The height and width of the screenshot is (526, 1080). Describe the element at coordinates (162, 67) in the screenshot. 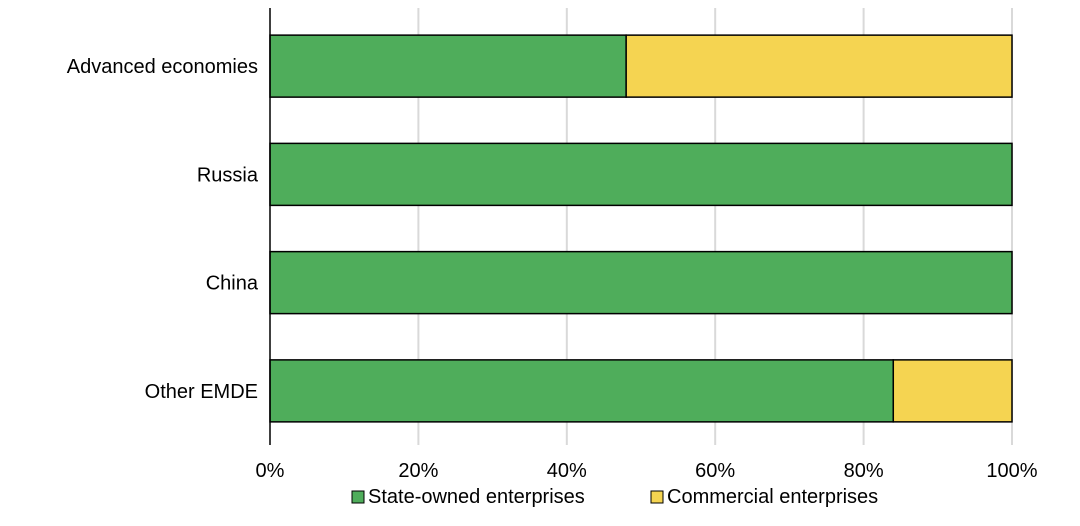

I see `category-label: Advanced economies` at that location.